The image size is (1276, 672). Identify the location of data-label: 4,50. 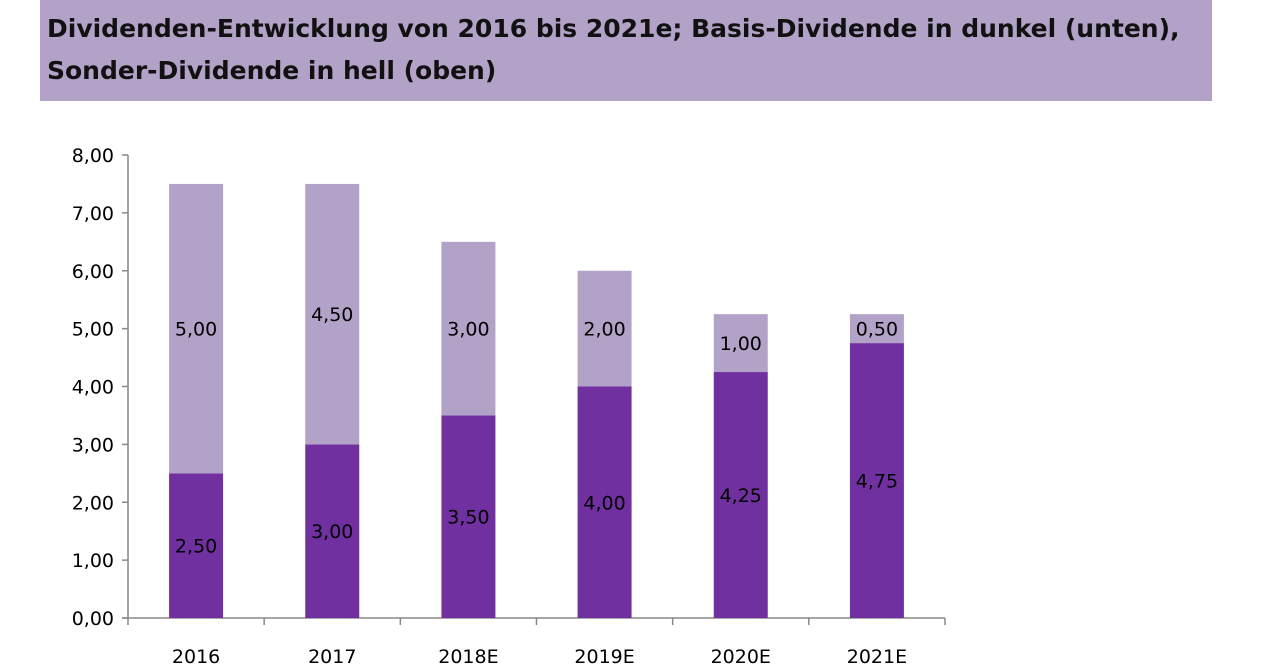
(332, 315).